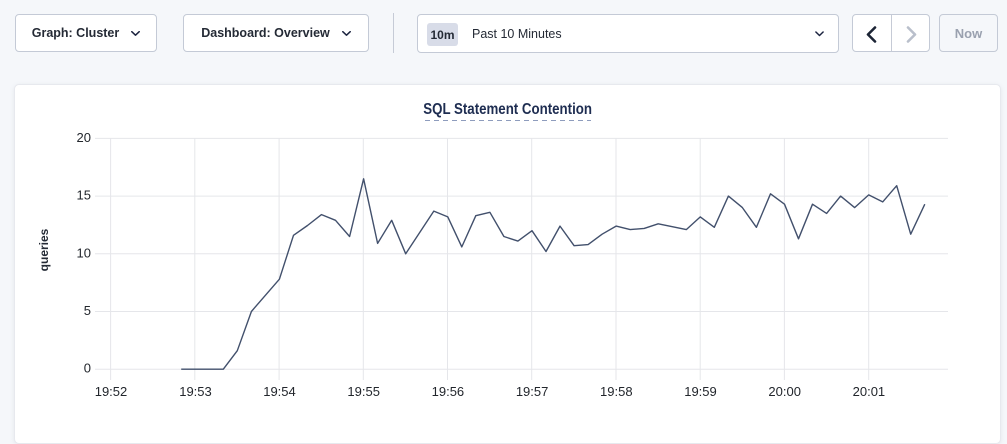 The image size is (1007, 444). Describe the element at coordinates (87, 368) in the screenshot. I see `svg-text: 0` at that location.